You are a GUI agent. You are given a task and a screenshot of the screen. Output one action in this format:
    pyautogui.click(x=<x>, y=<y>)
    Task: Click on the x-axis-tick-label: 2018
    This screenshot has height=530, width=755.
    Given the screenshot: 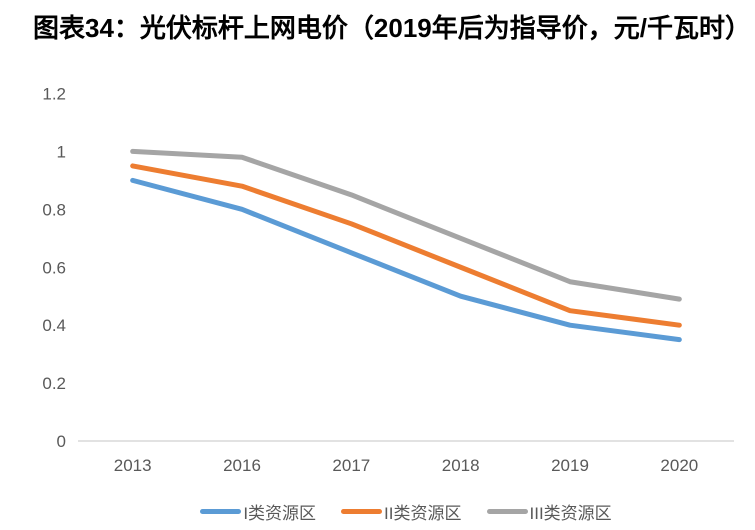 What is the action you would take?
    pyautogui.click(x=461, y=465)
    